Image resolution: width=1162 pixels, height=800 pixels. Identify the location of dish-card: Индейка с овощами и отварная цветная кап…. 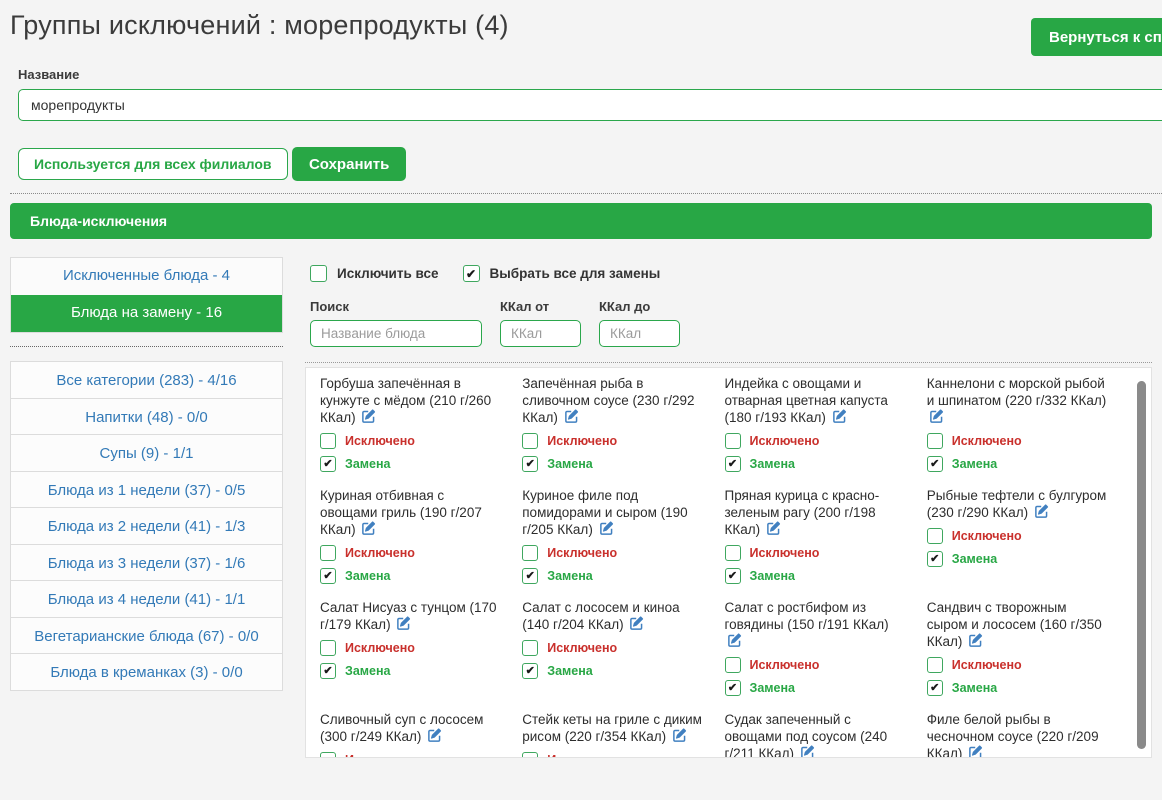
(816, 424).